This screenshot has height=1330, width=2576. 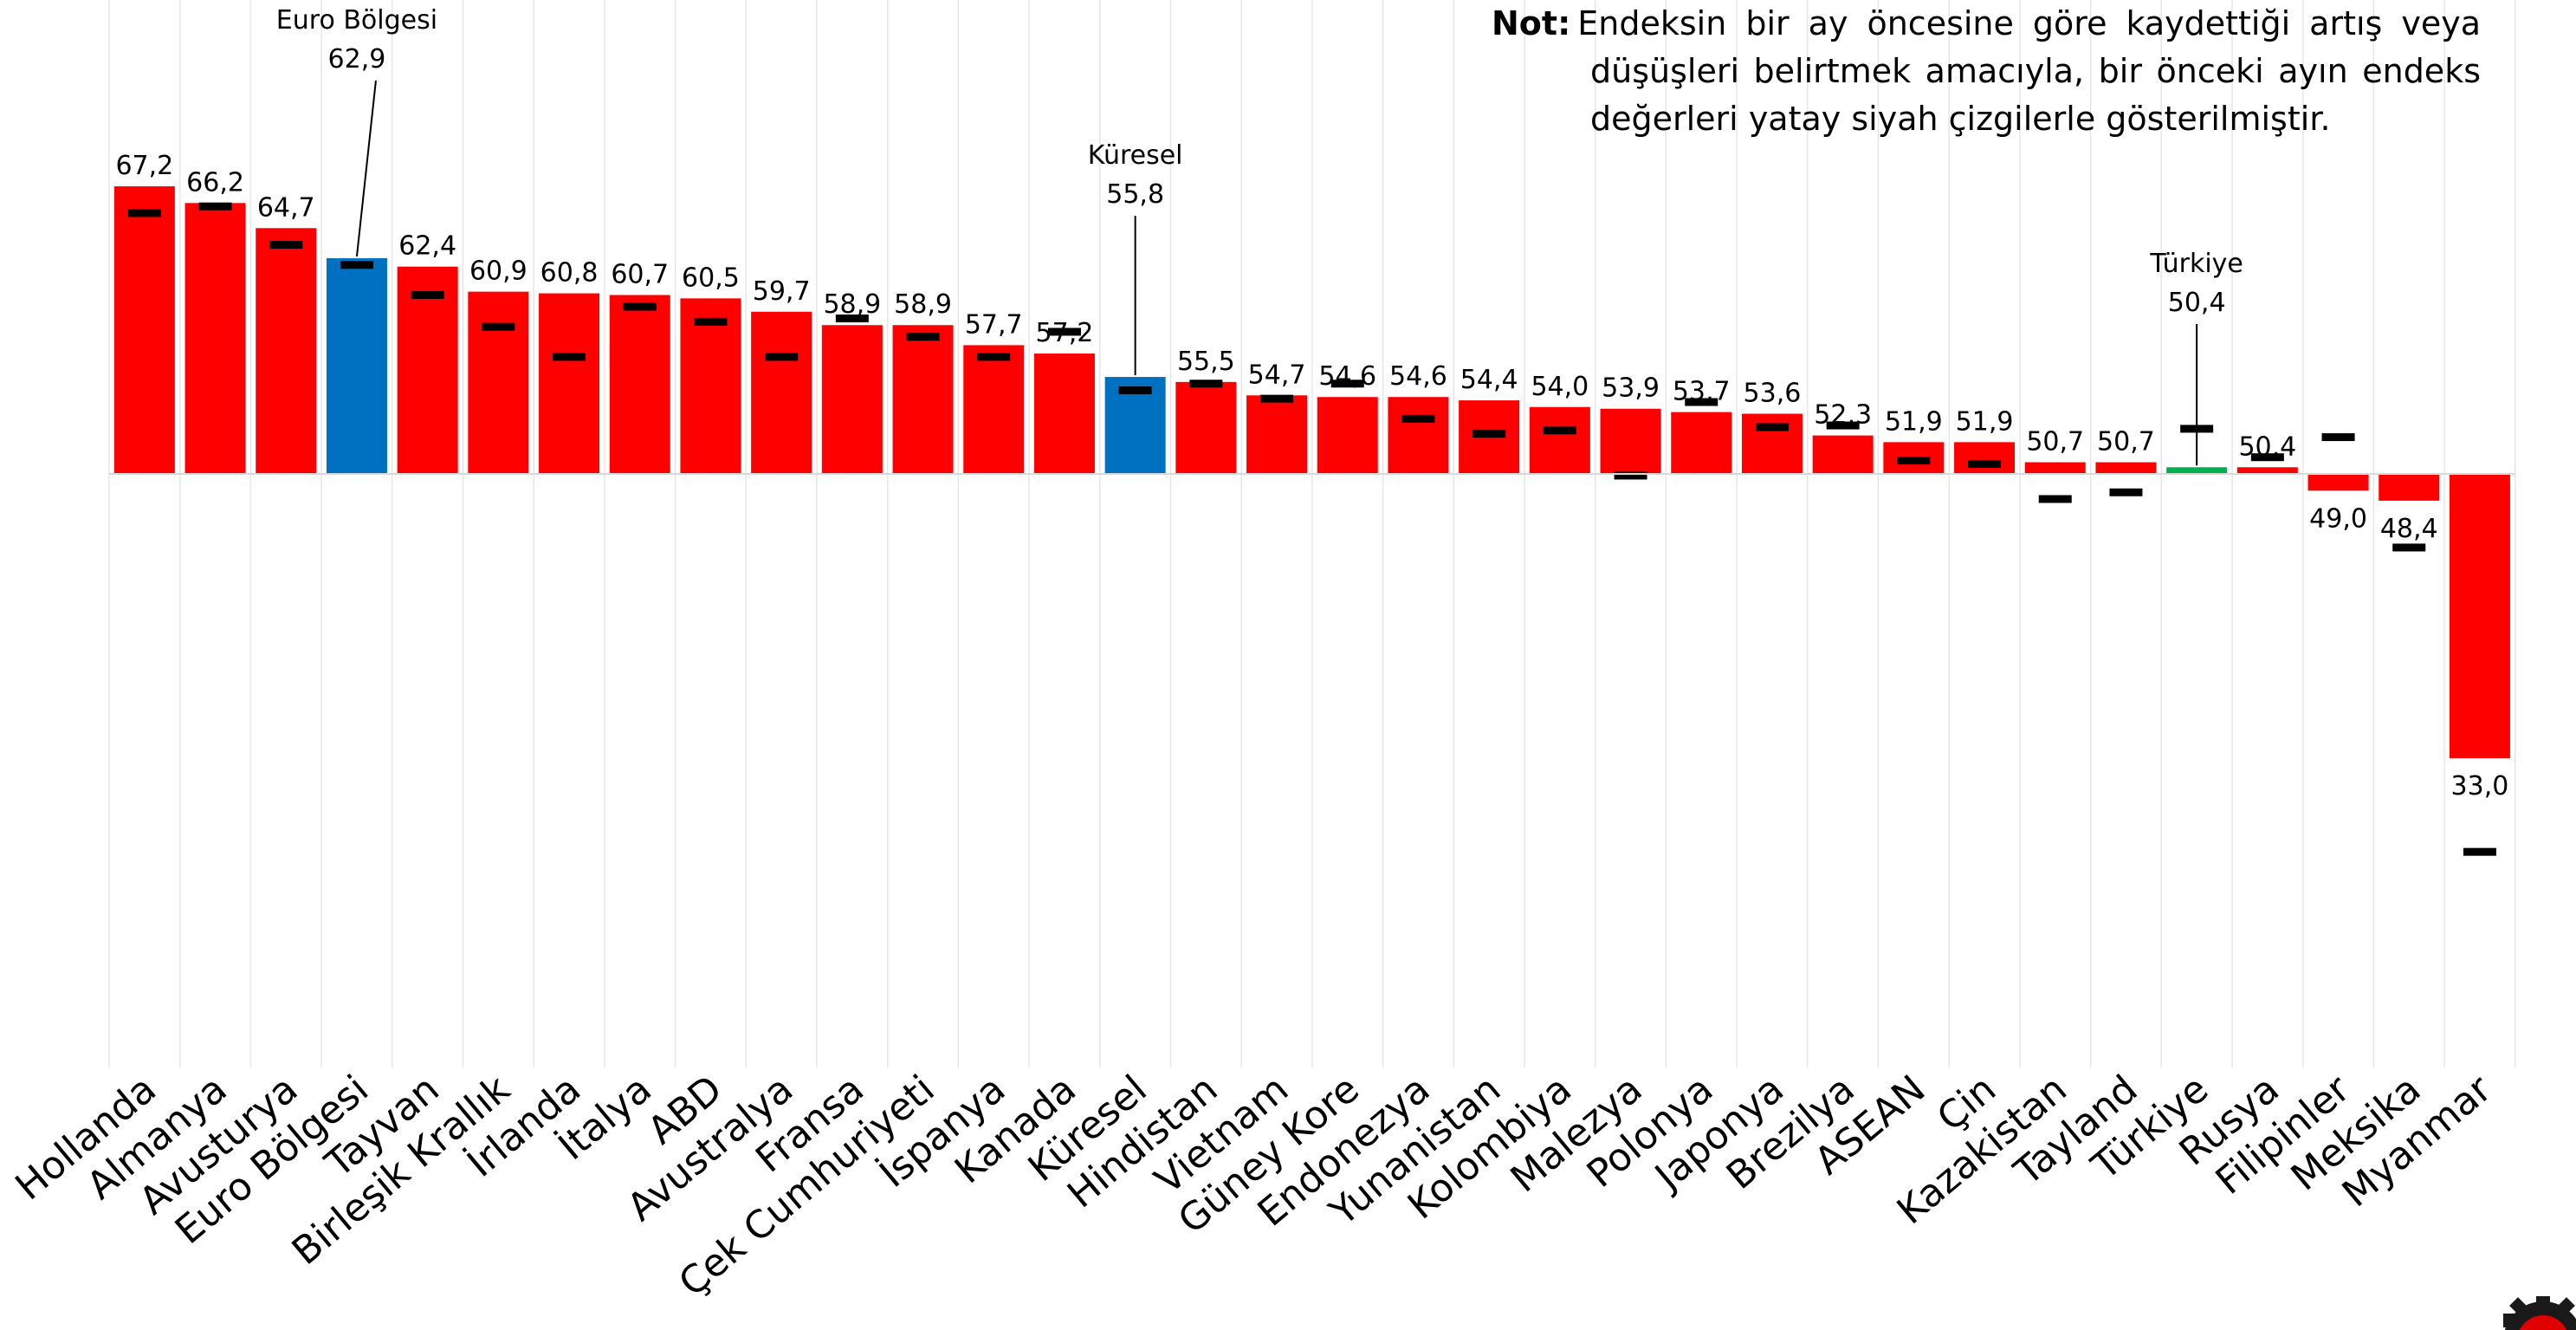 What do you see at coordinates (1065, 333) in the screenshot?
I see `data-label: 57,2` at bounding box center [1065, 333].